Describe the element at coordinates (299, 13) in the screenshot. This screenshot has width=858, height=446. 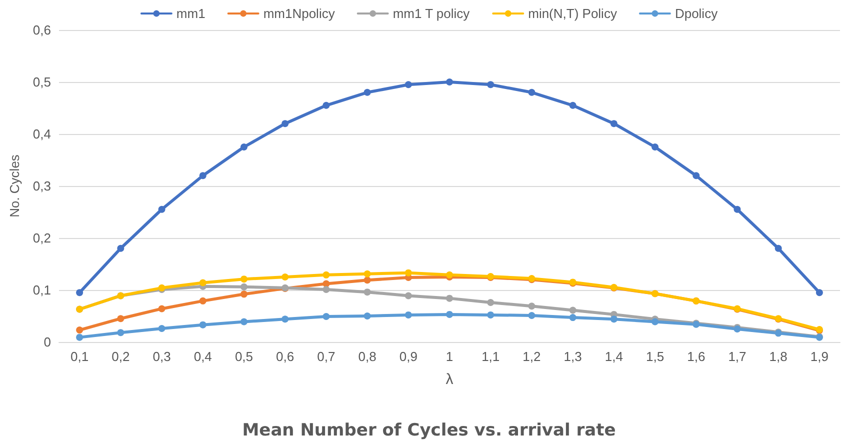
I see `legend-label: mm1Npolicy` at that location.